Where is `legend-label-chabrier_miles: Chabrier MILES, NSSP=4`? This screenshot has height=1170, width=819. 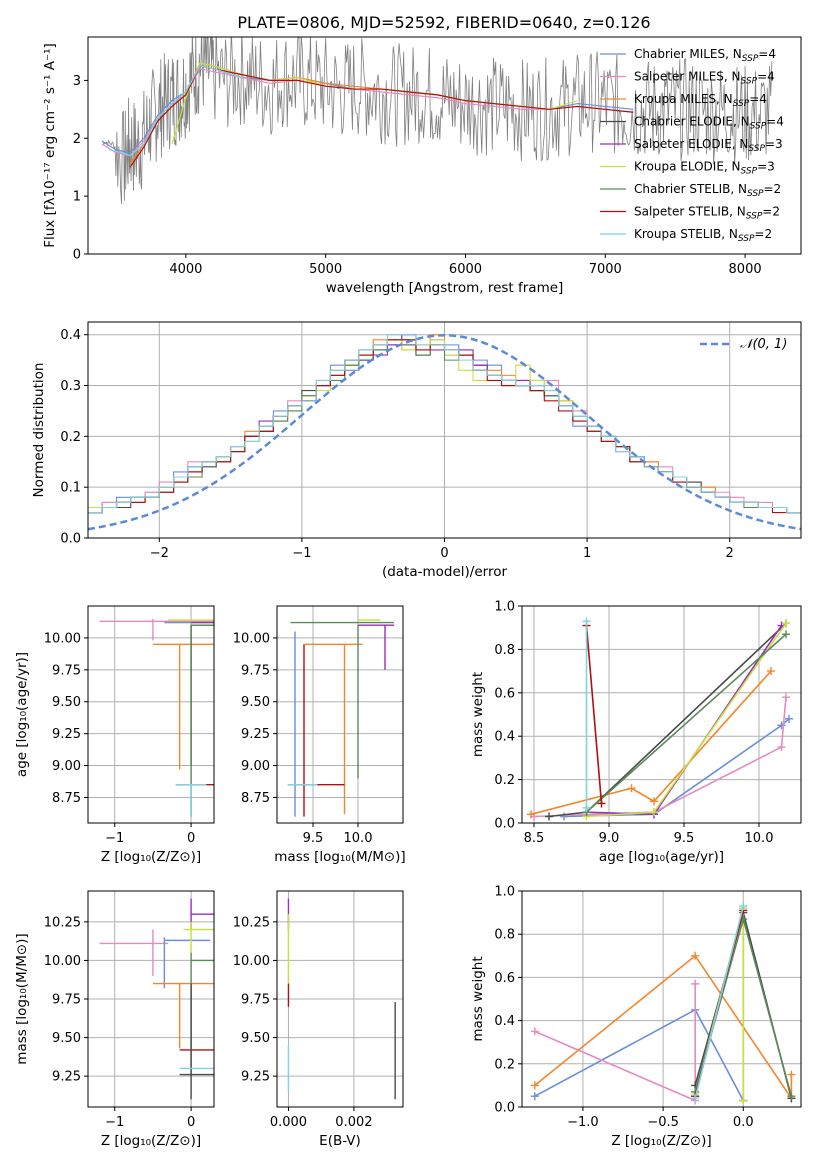 legend-label-chabrier_miles: Chabrier MILES, NSSP=4 is located at coordinates (705, 55).